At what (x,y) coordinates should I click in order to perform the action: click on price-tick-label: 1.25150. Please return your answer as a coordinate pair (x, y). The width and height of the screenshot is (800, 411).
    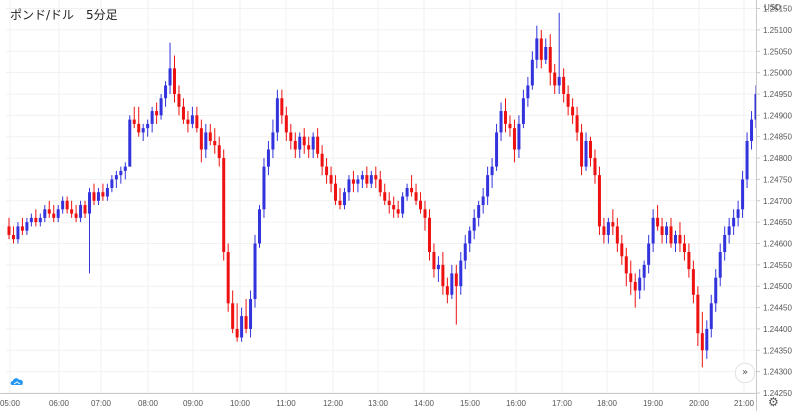
    Looking at the image, I should click on (777, 9).